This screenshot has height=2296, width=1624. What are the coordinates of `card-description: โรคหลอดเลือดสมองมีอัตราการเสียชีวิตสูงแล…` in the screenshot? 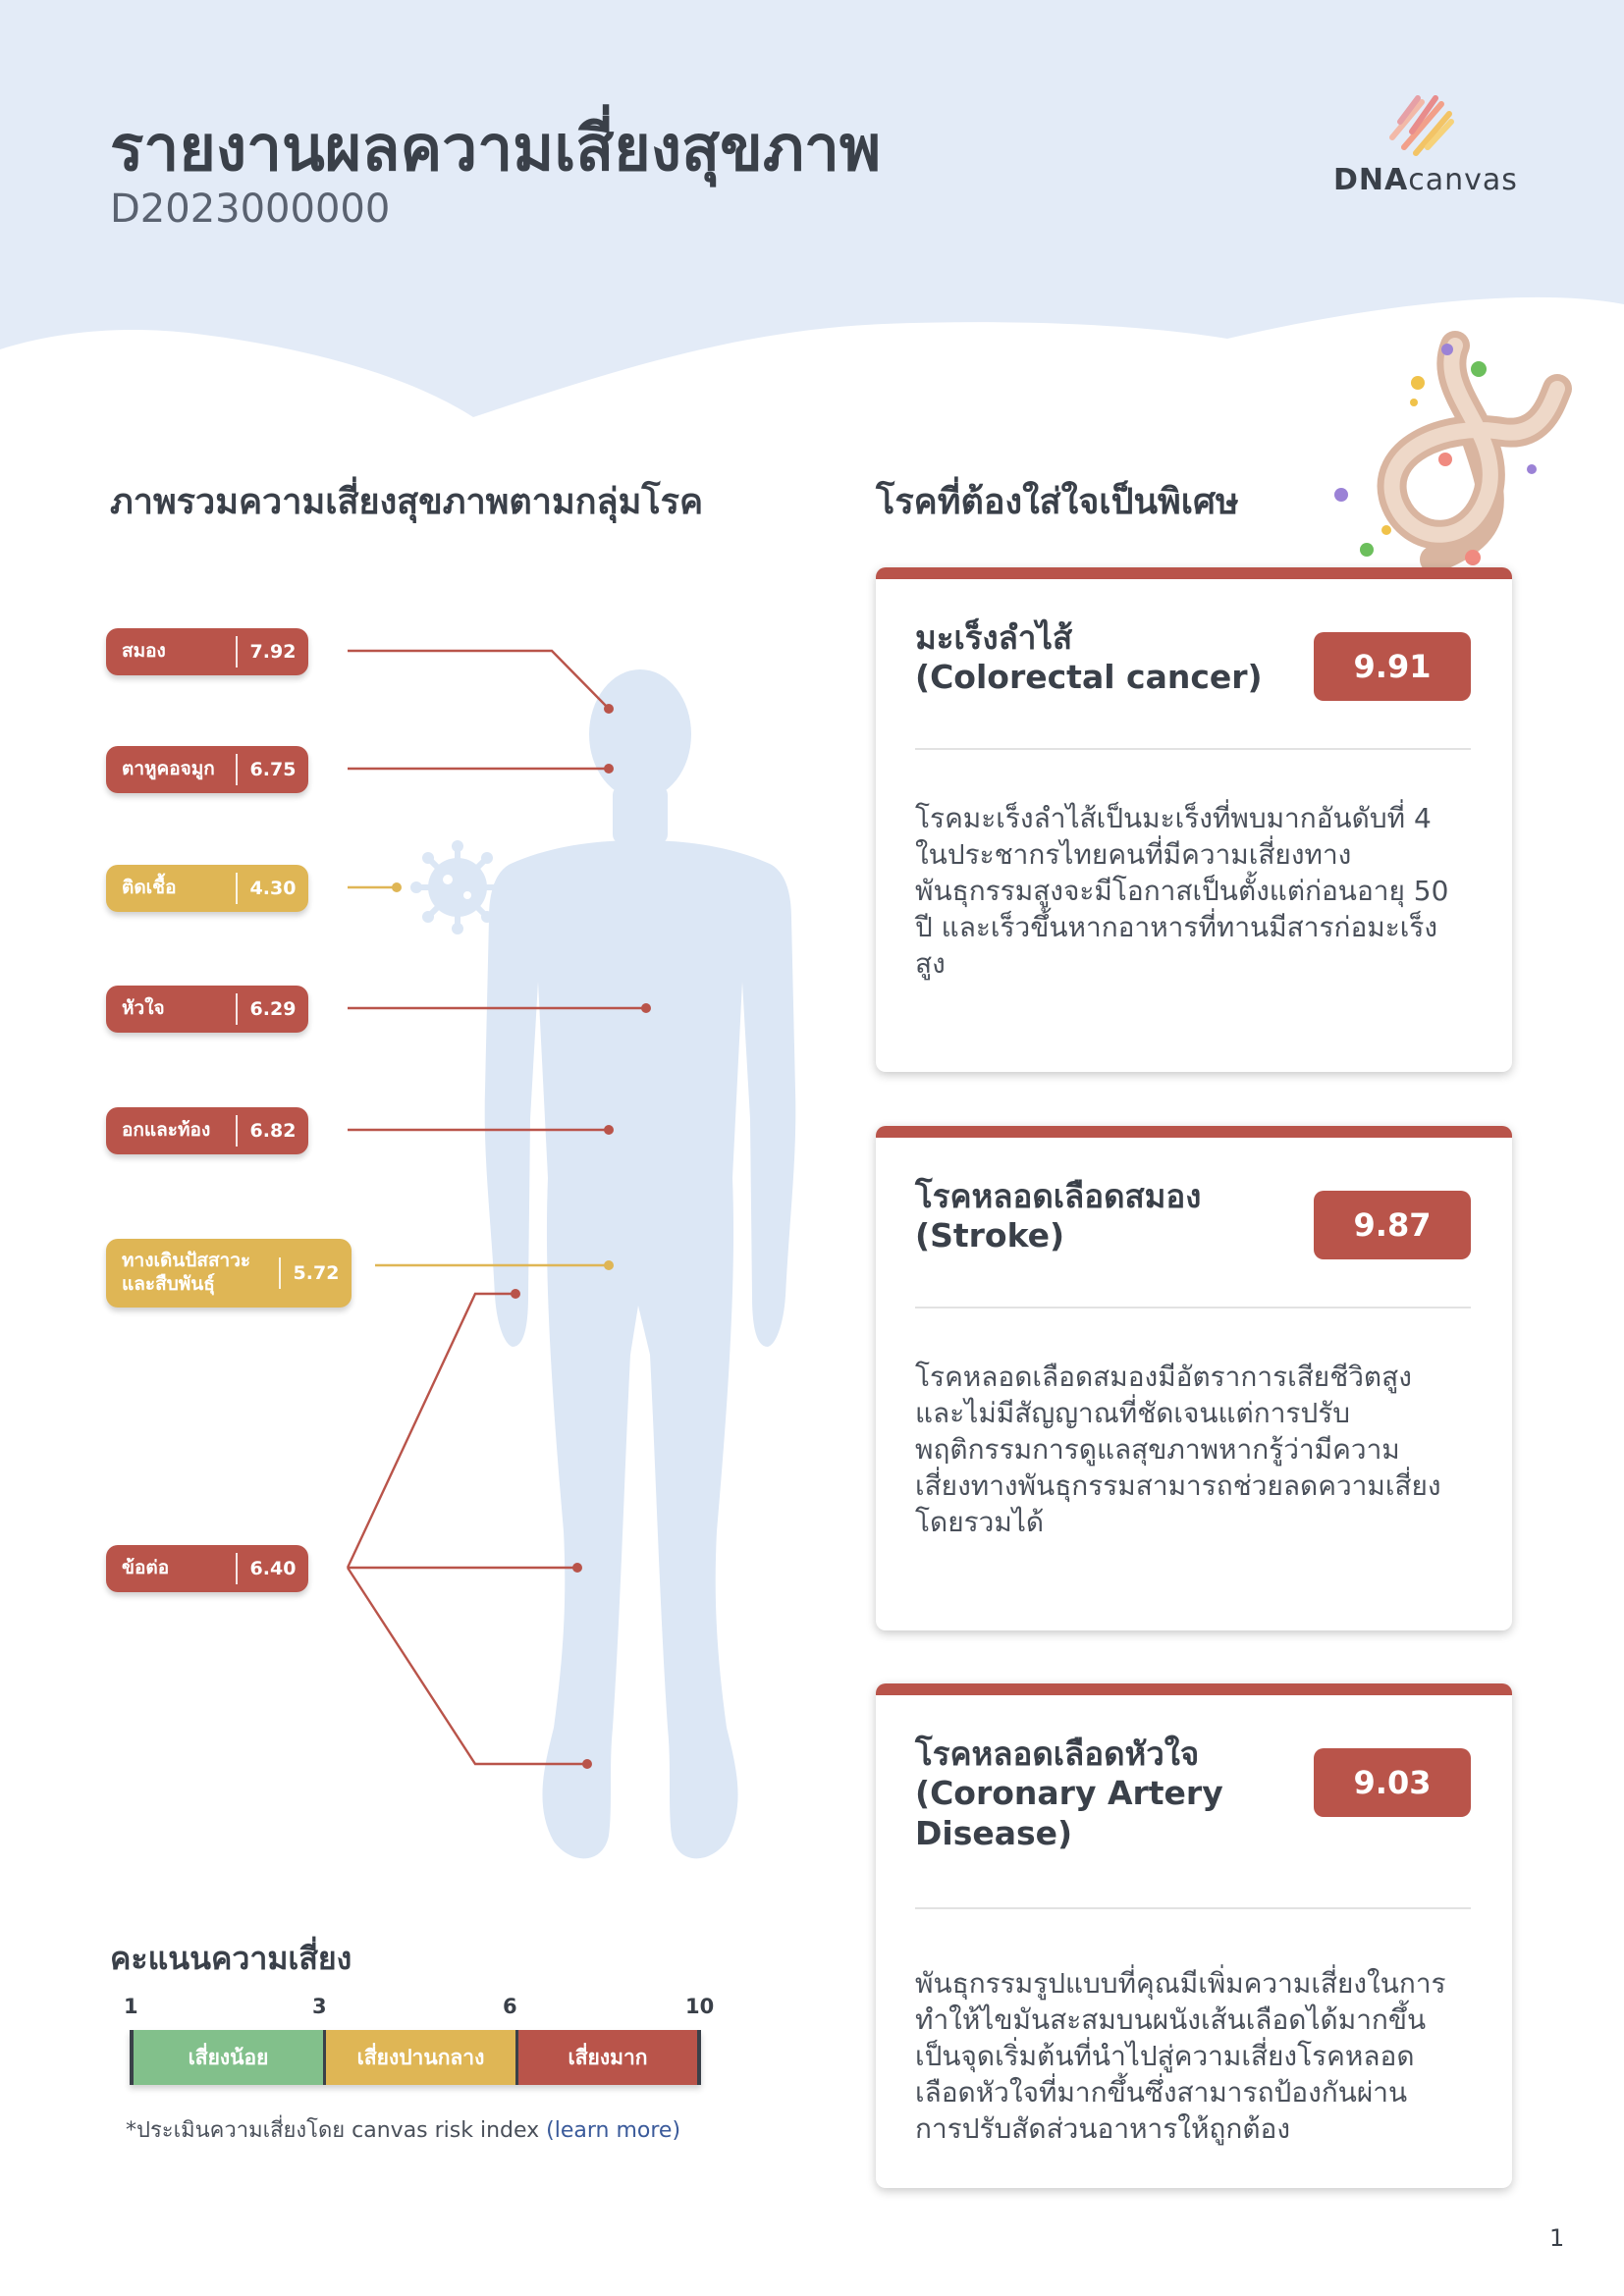 It's located at (1178, 1449).